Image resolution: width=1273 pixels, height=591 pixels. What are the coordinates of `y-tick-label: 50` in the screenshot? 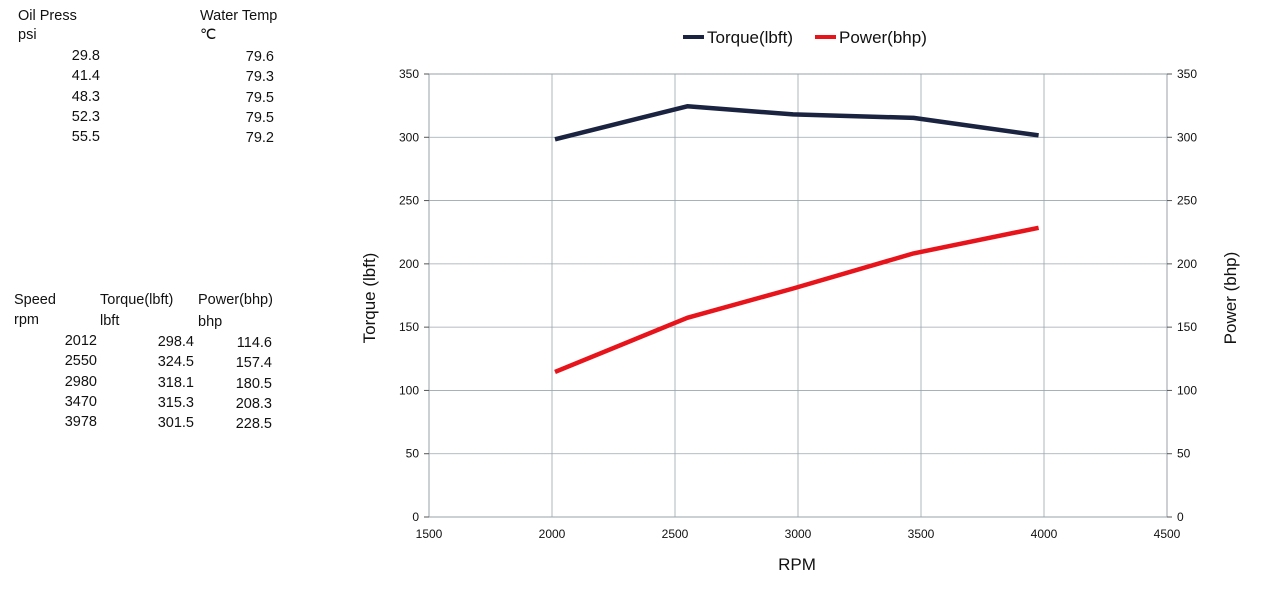 It's located at (413, 454).